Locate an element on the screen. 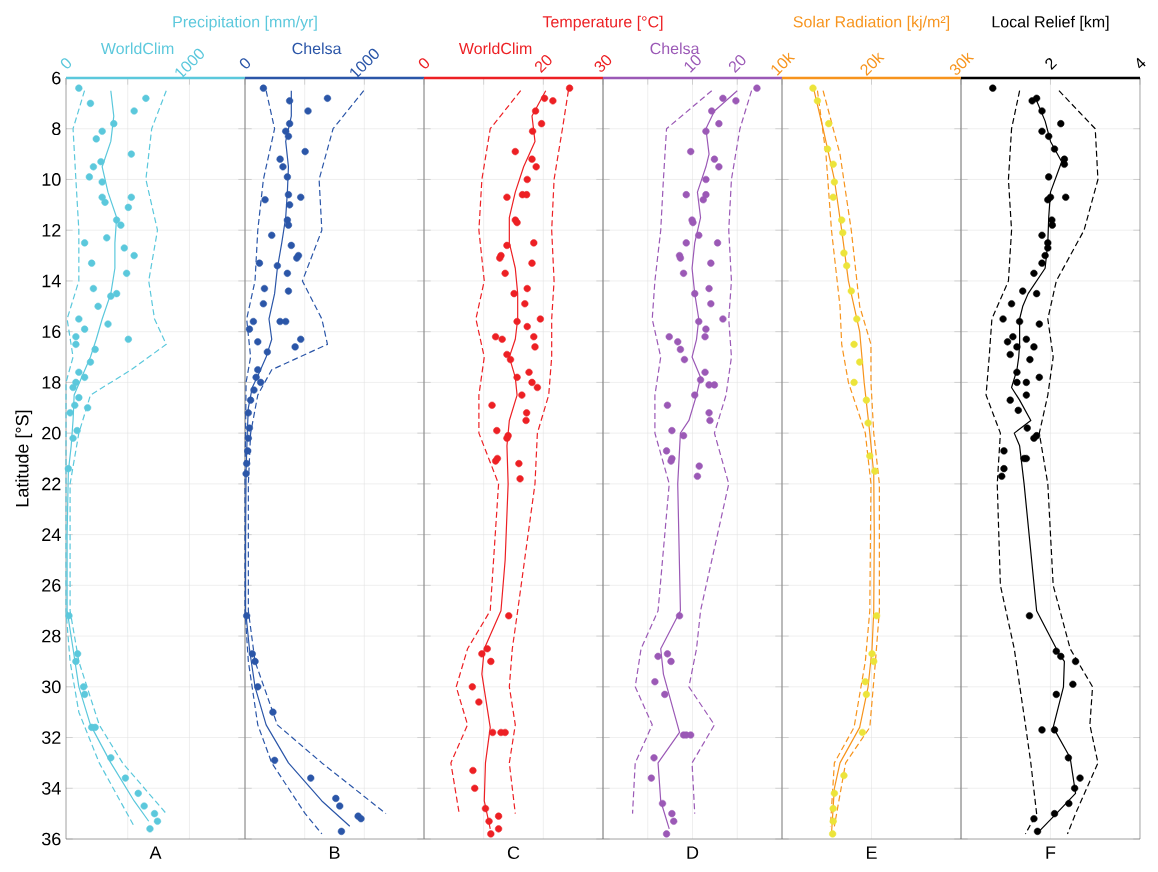 Image resolution: width=1158 pixels, height=872 pixels. y-tick-label: 26 is located at coordinates (51, 585).